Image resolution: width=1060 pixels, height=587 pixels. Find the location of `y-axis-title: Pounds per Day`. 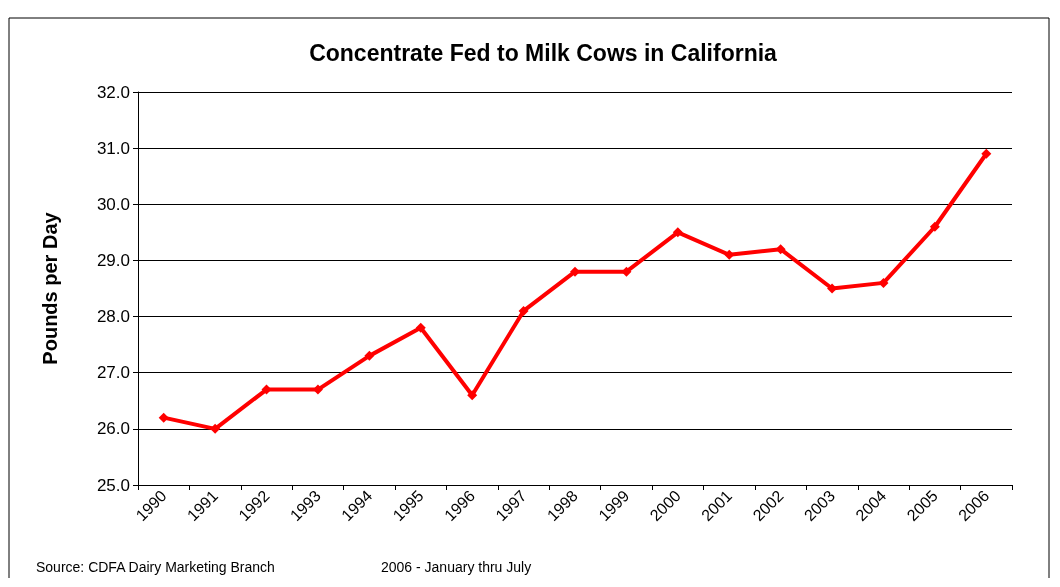

y-axis-title: Pounds per Day is located at coordinates (50, 288).